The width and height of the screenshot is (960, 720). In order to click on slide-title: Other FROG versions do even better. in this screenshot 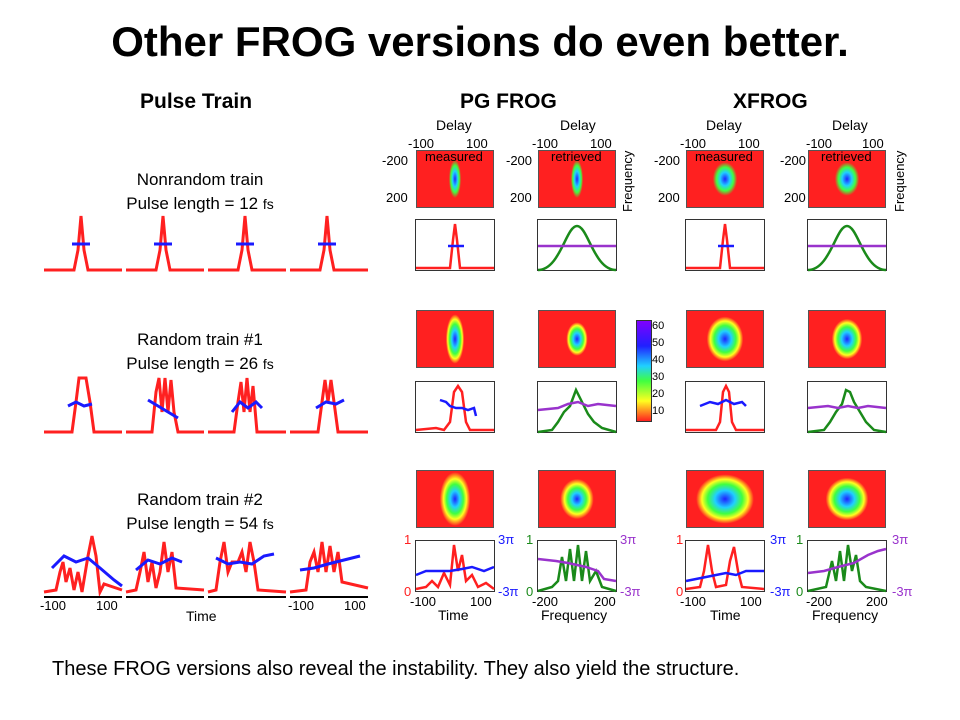, I will do `click(480, 41)`.